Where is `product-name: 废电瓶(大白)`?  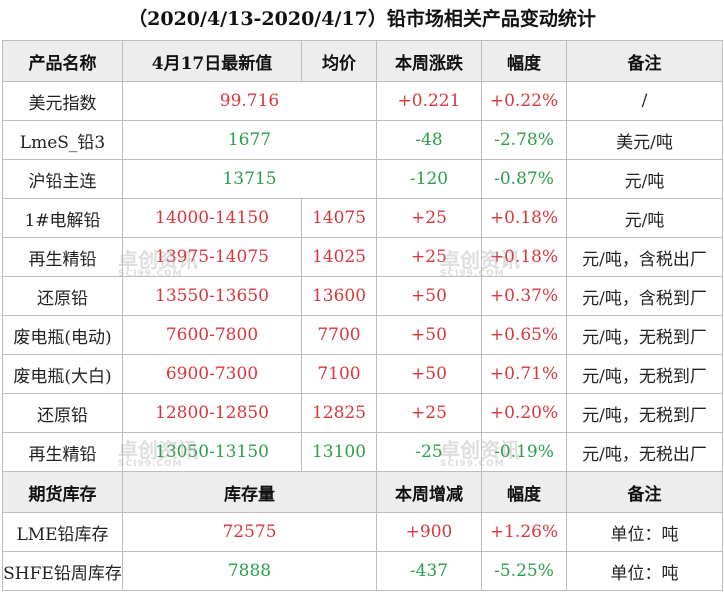
product-name: 废电瓶(大白) is located at coordinates (62, 374).